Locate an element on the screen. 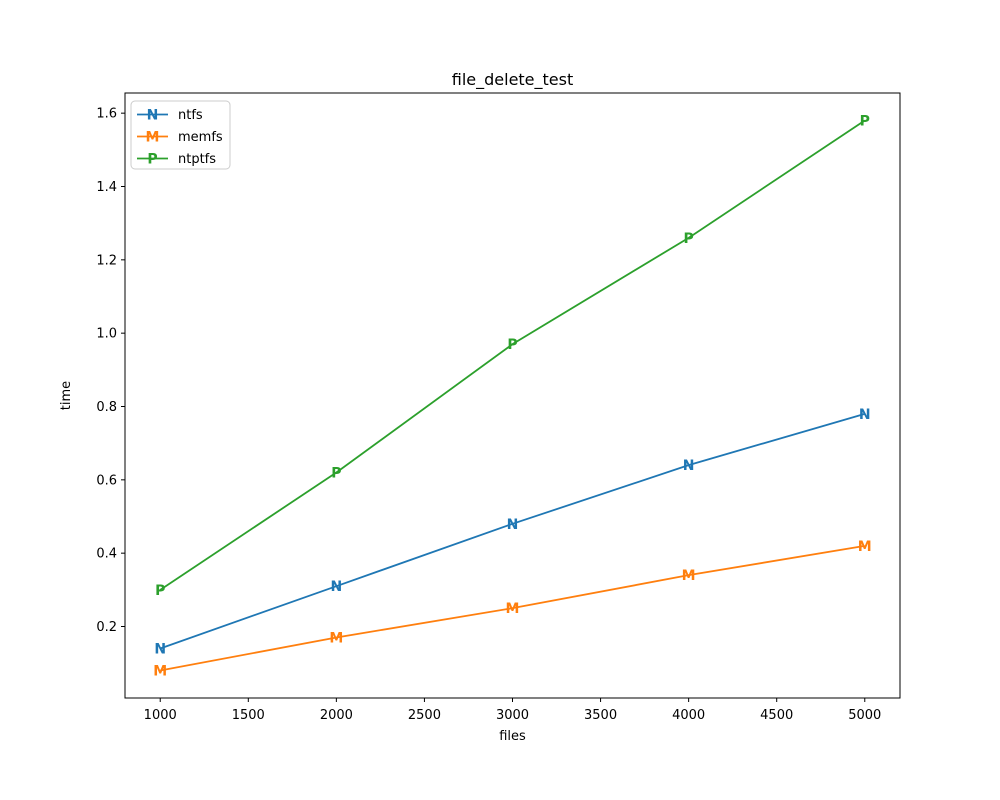 Image resolution: width=1000 pixels, height=800 pixels. y-tick-label: 0.4 is located at coordinates (106, 554).